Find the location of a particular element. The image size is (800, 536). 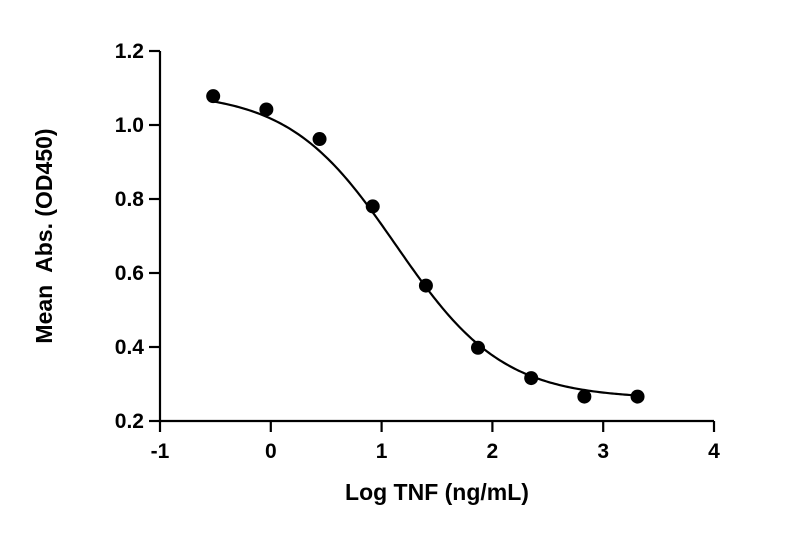

x-tick-label: 4 is located at coordinates (714, 451).